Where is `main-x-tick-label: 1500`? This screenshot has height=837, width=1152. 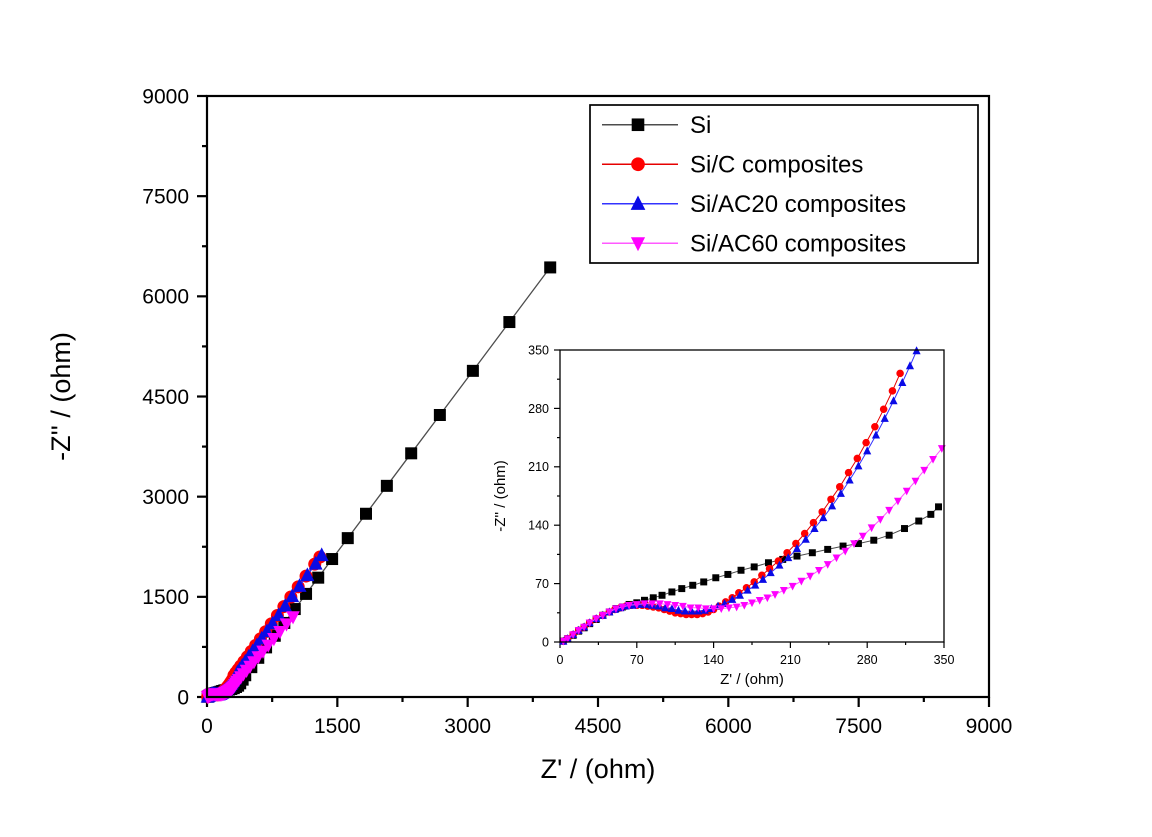 main-x-tick-label: 1500 is located at coordinates (337, 726).